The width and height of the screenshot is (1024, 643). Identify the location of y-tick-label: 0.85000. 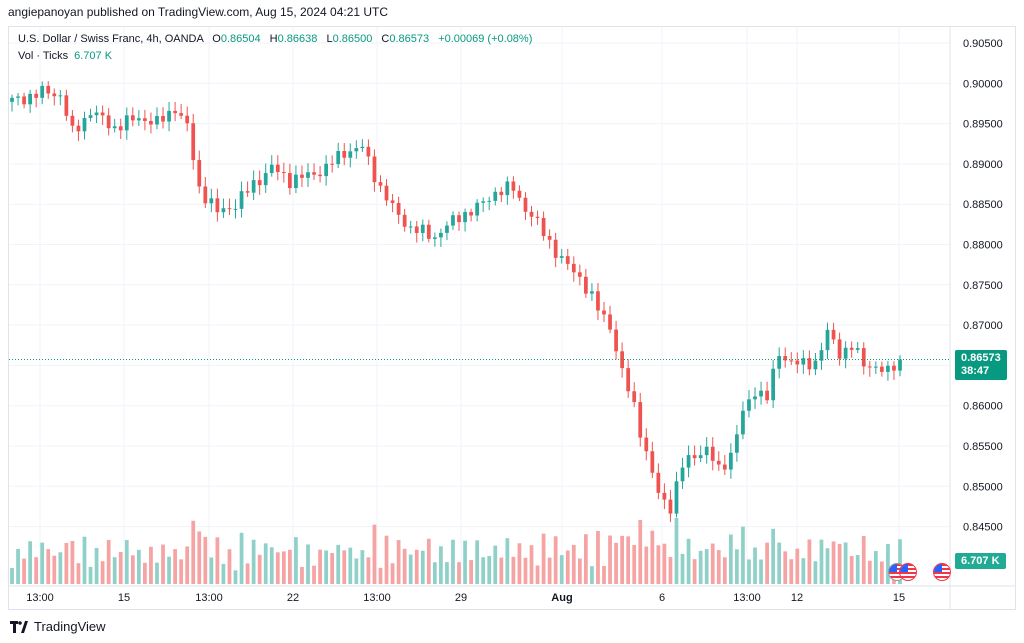
(983, 487).